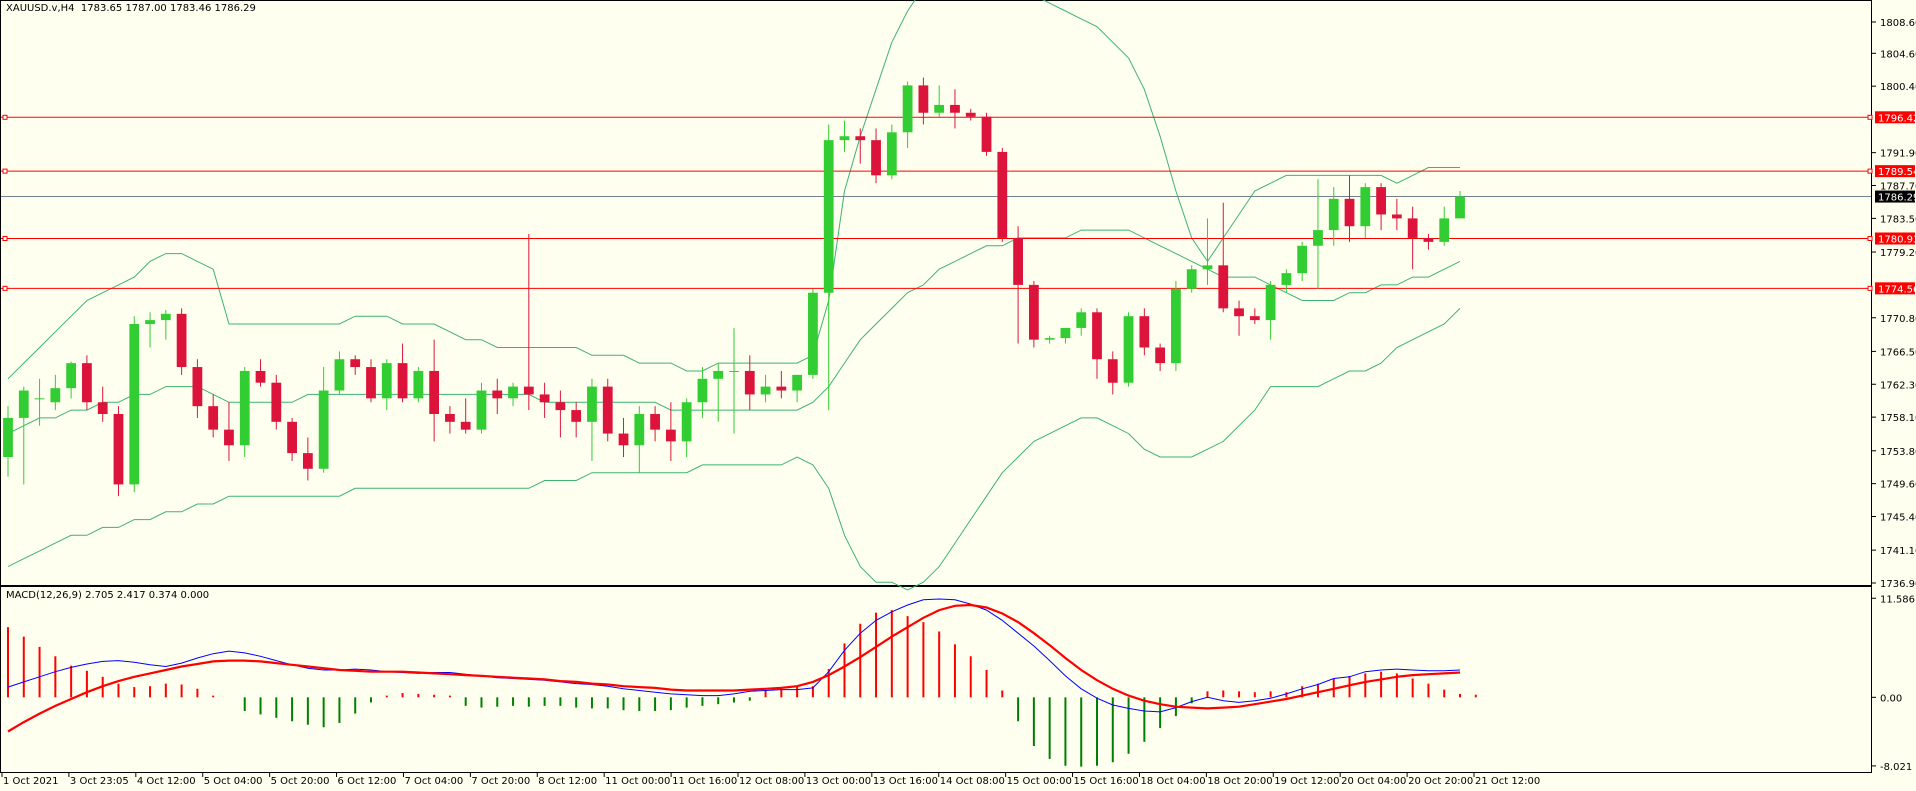 This screenshot has width=1916, height=791. Describe the element at coordinates (1898, 23) in the screenshot. I see `price-axis-label: 1808.60` at that location.